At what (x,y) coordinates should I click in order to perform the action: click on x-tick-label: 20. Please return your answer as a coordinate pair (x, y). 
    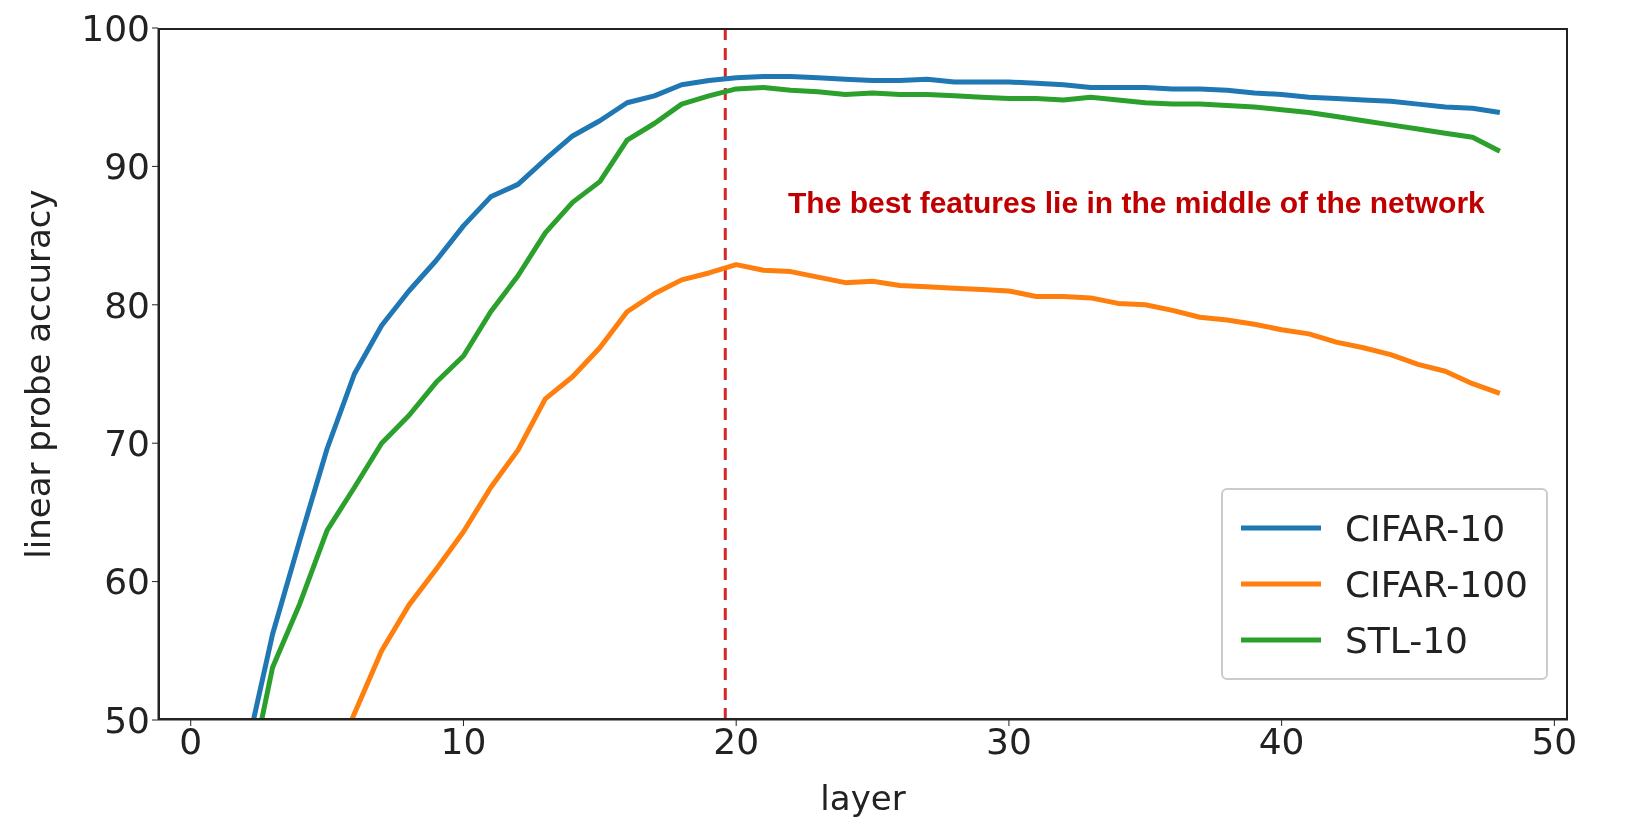
    Looking at the image, I should click on (736, 741).